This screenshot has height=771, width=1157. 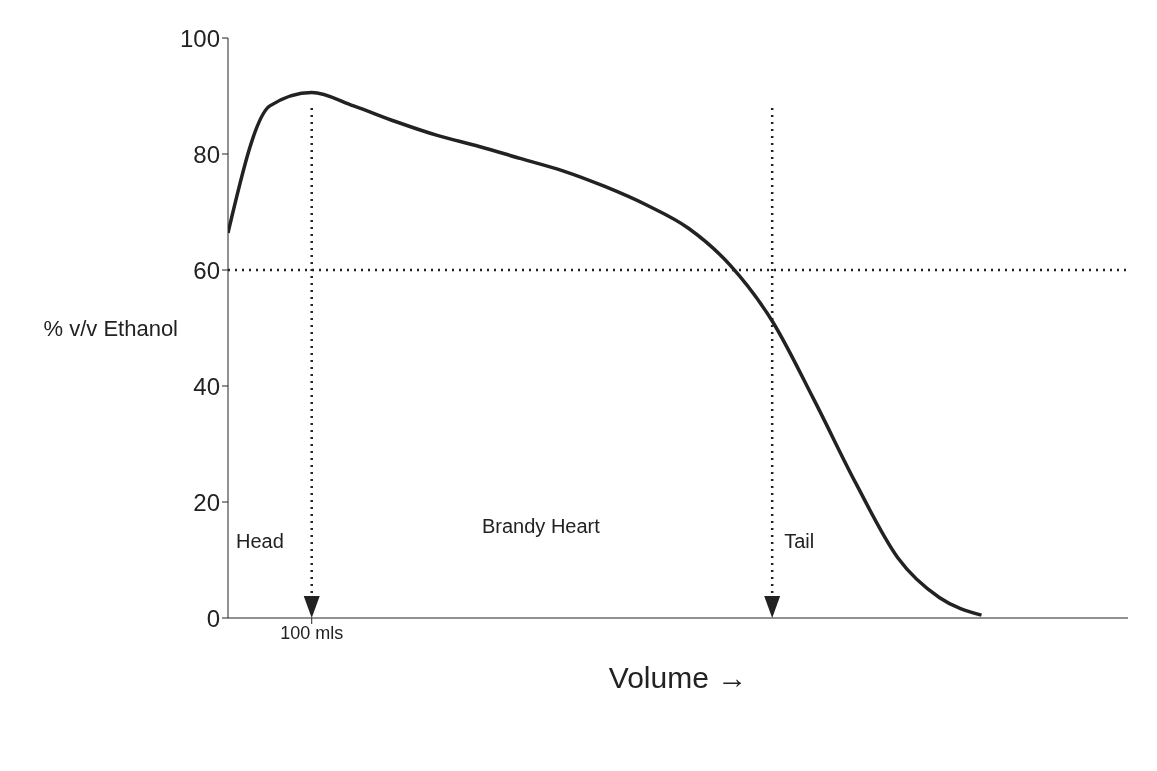 What do you see at coordinates (213, 618) in the screenshot?
I see `y-tick-label: 0` at bounding box center [213, 618].